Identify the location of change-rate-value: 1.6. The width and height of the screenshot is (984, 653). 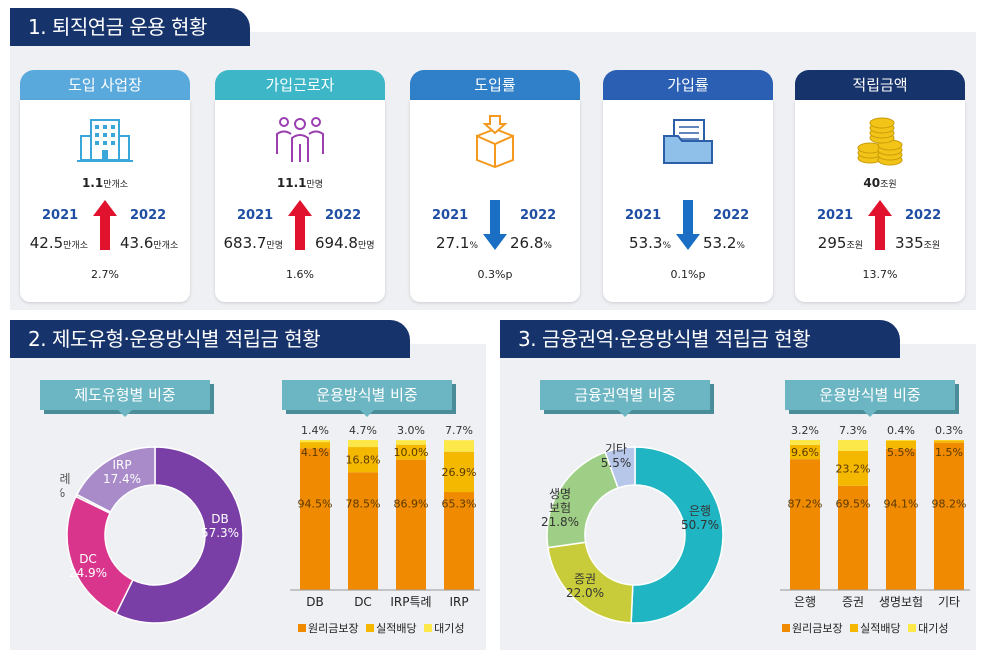
(295, 274).